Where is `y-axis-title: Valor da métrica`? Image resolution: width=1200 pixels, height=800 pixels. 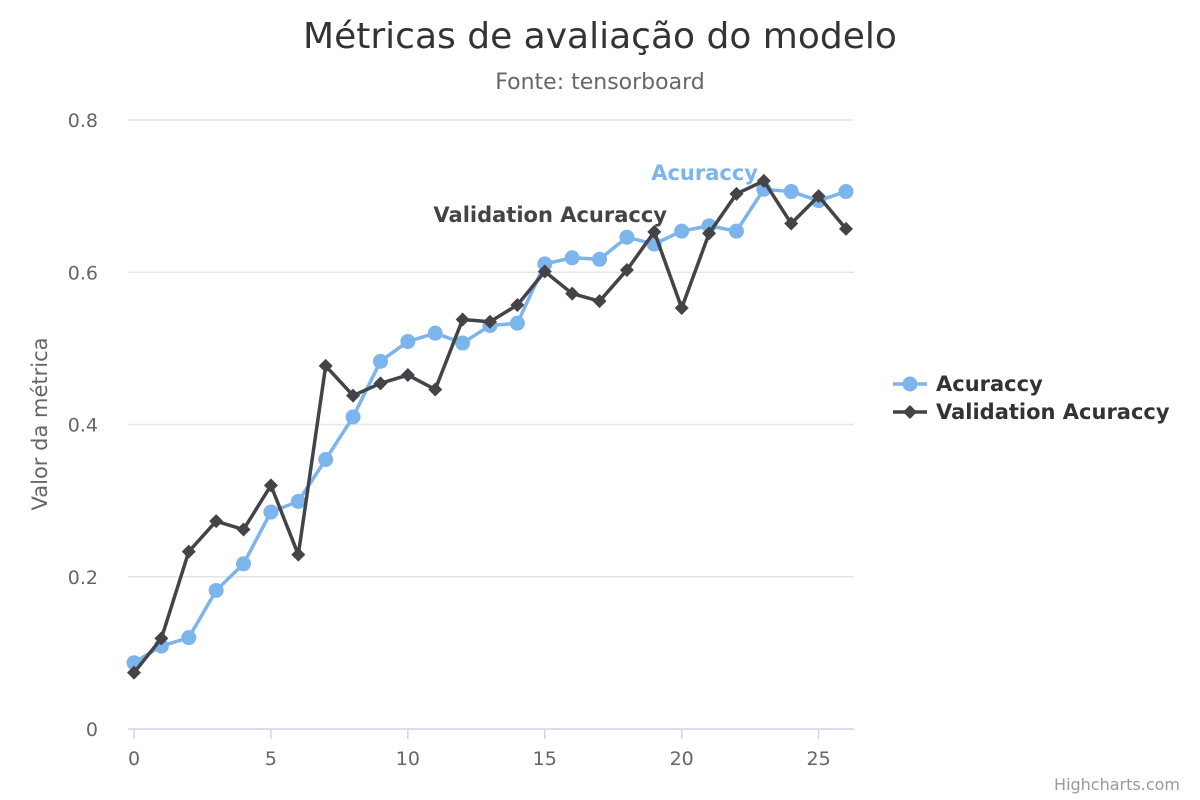 y-axis-title: Valor da métrica is located at coordinates (40, 424).